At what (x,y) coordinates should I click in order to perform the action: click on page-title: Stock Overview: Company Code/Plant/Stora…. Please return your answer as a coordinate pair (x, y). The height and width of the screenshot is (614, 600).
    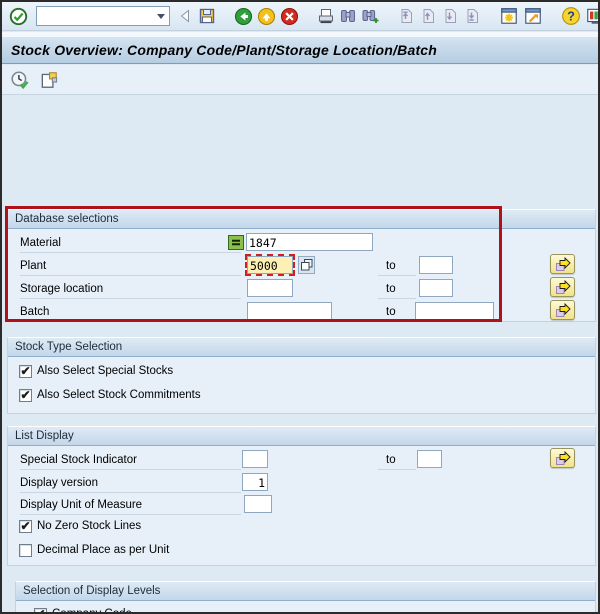
    Looking at the image, I should click on (224, 50).